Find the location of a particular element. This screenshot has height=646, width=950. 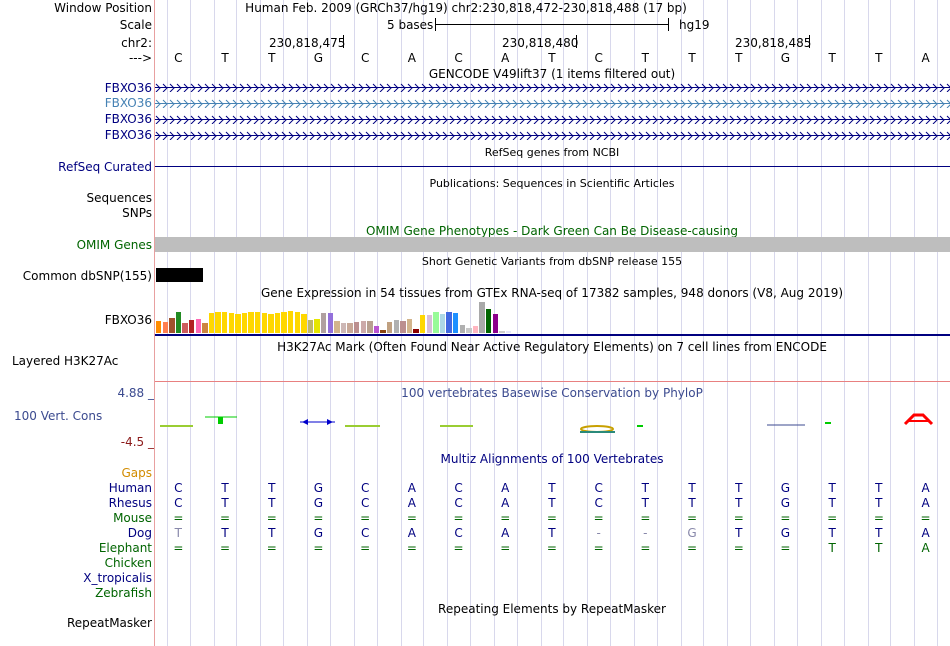

species-label-rhesus: Rhesus is located at coordinates (130, 503).